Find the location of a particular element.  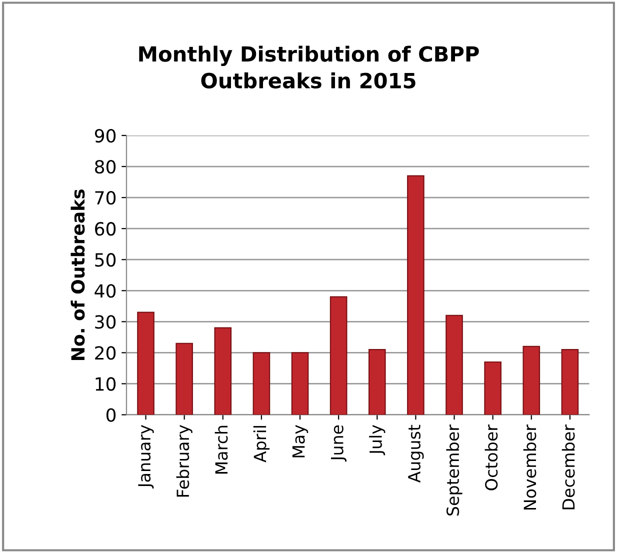

x-tick-label: November is located at coordinates (529, 467).